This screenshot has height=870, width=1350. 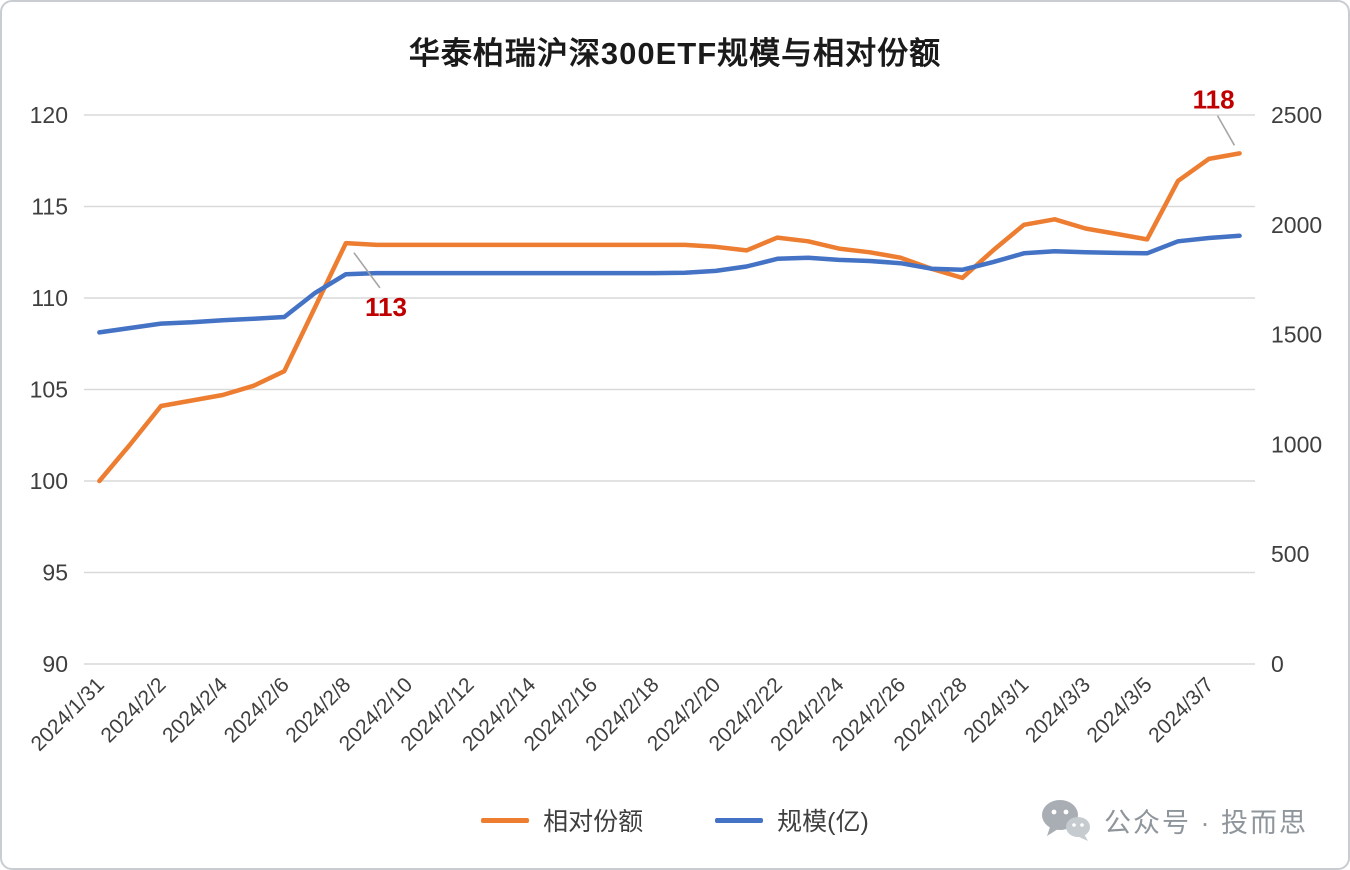 I want to click on svg-text: 2024/3/7, so click(x=1181, y=710).